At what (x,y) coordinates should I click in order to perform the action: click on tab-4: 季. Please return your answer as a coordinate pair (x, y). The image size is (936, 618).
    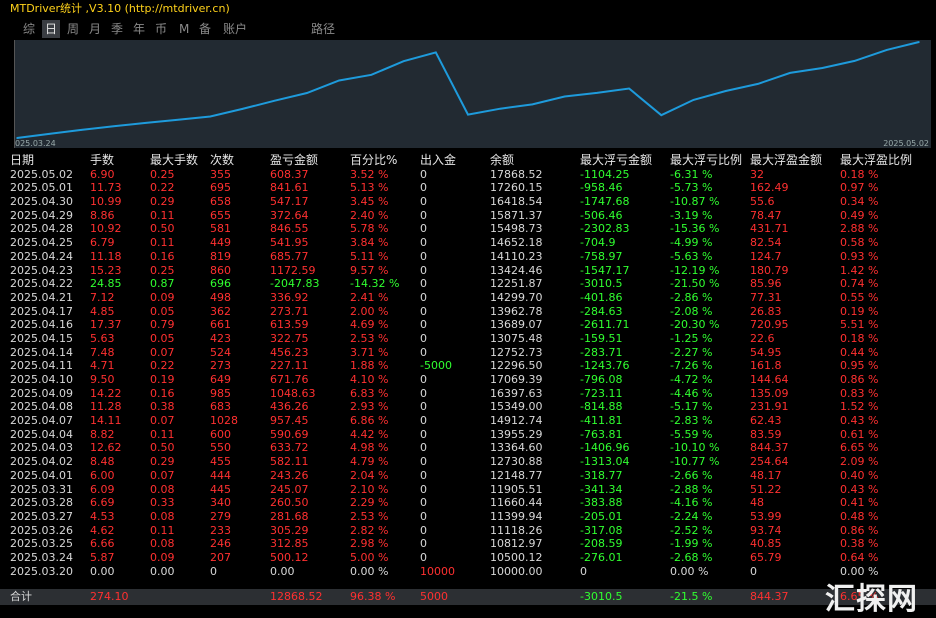
    Looking at the image, I should click on (117, 29).